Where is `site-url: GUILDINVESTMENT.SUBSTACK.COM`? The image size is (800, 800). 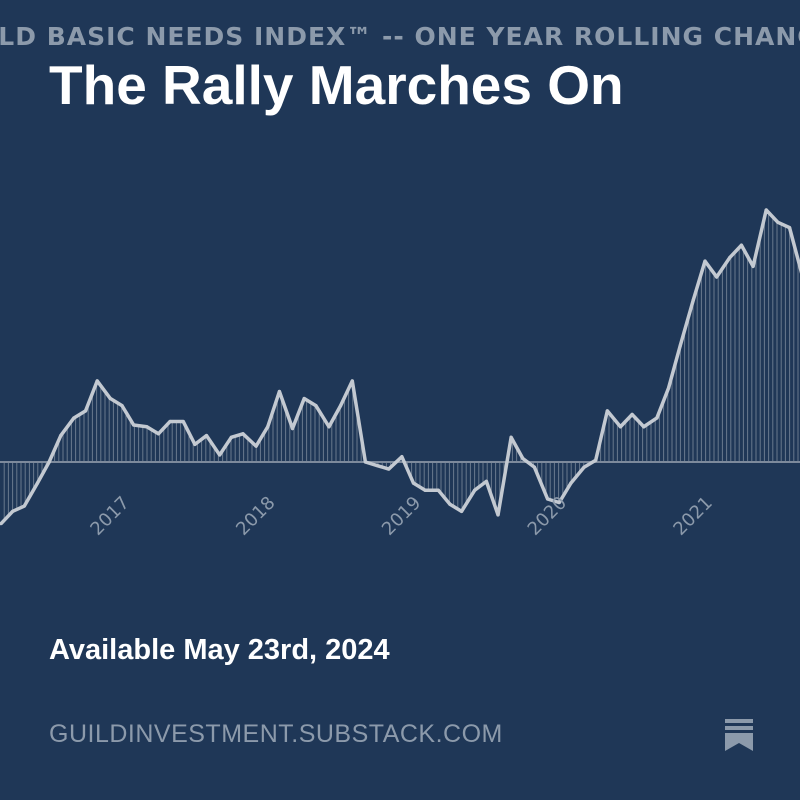
site-url: GUILDINVESTMENT.SUBSTACK.COM is located at coordinates (276, 734).